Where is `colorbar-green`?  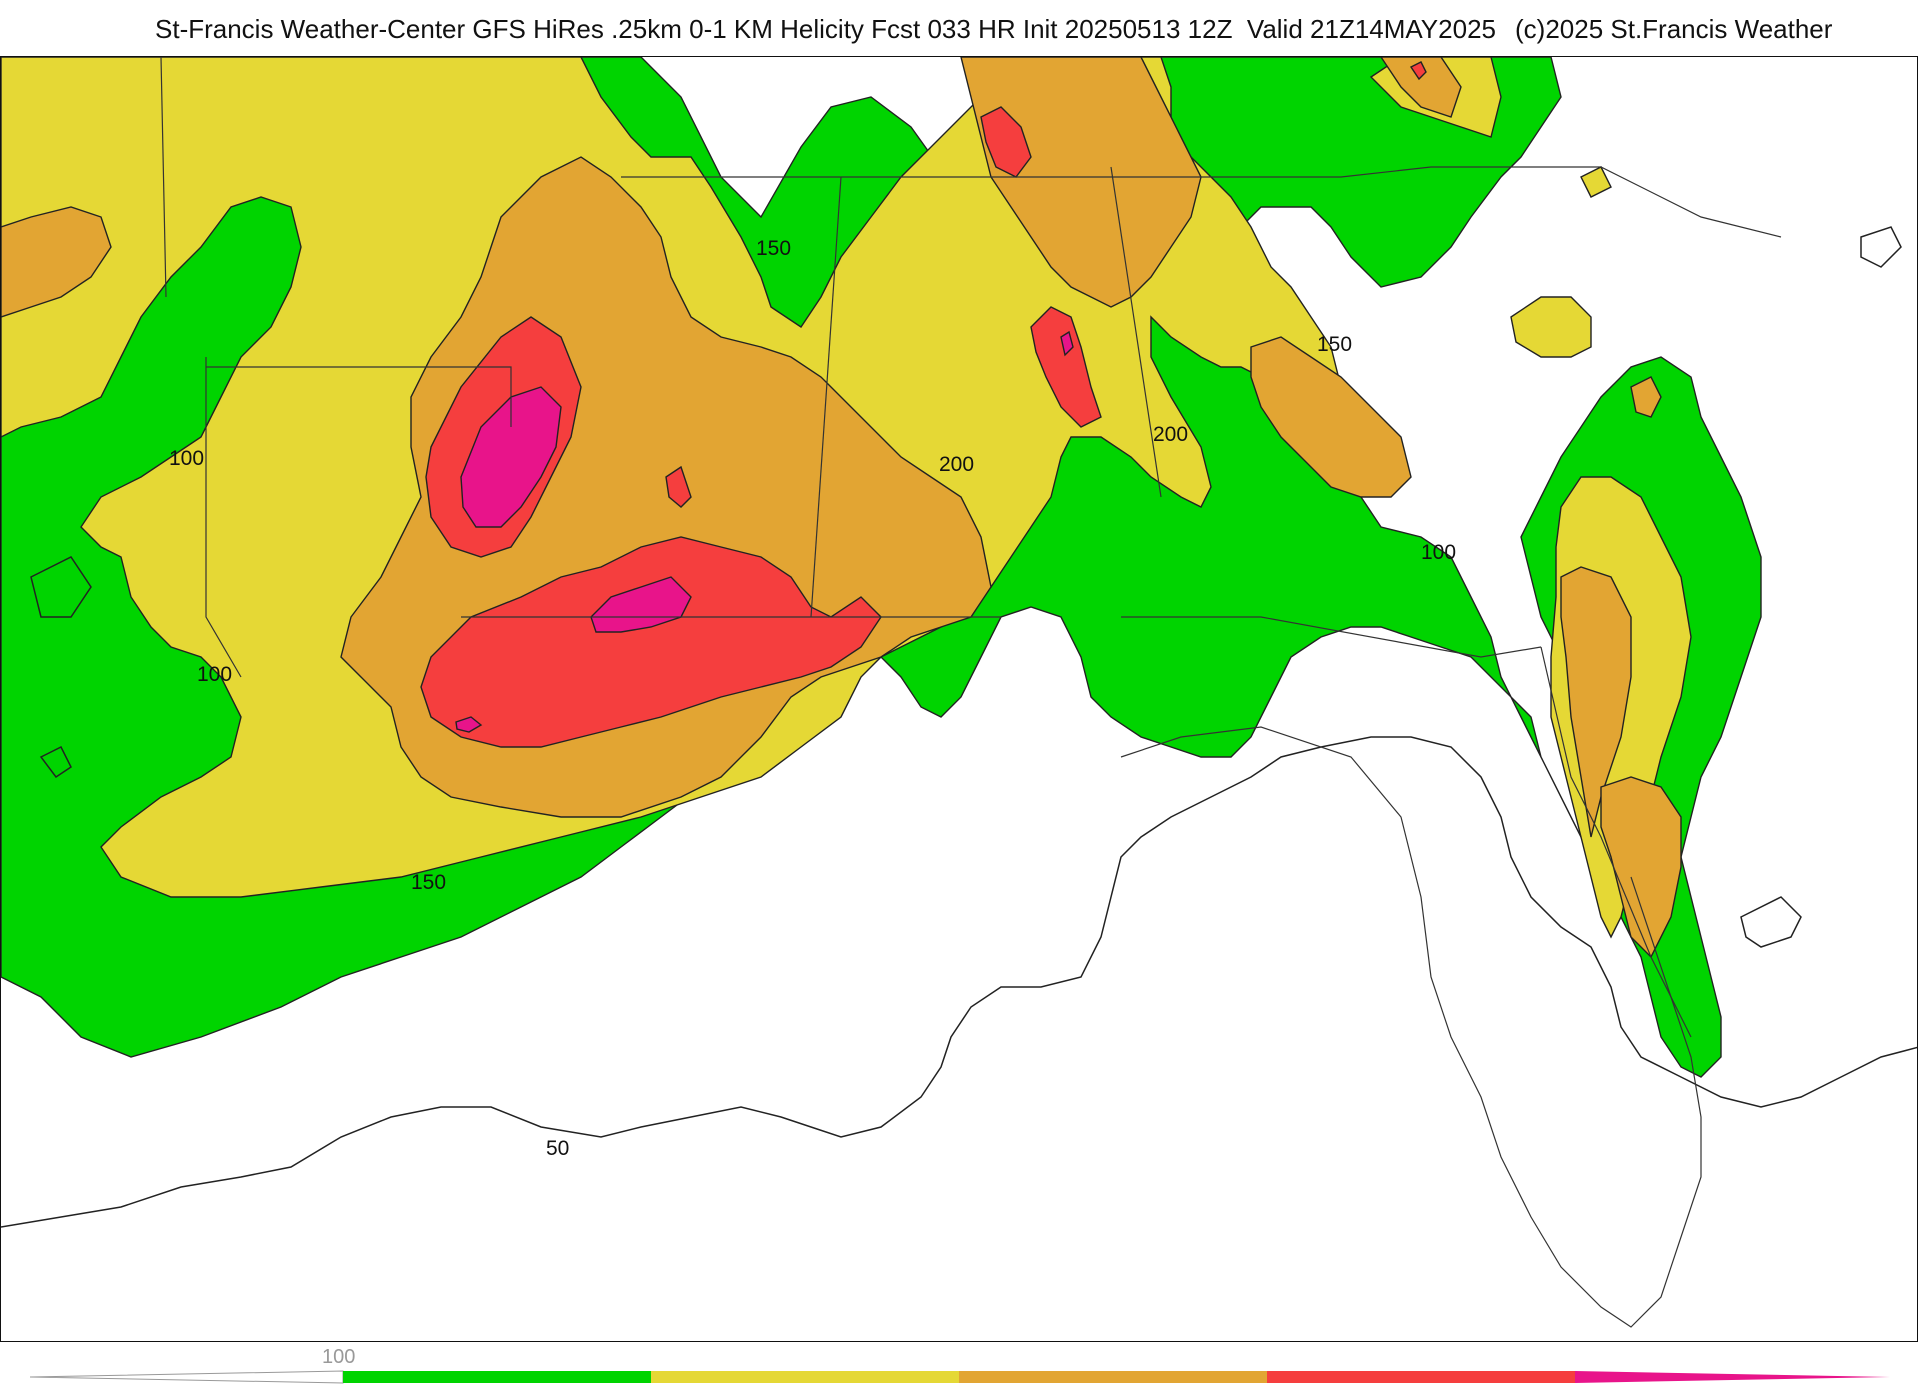
colorbar-green is located at coordinates (497, 1377).